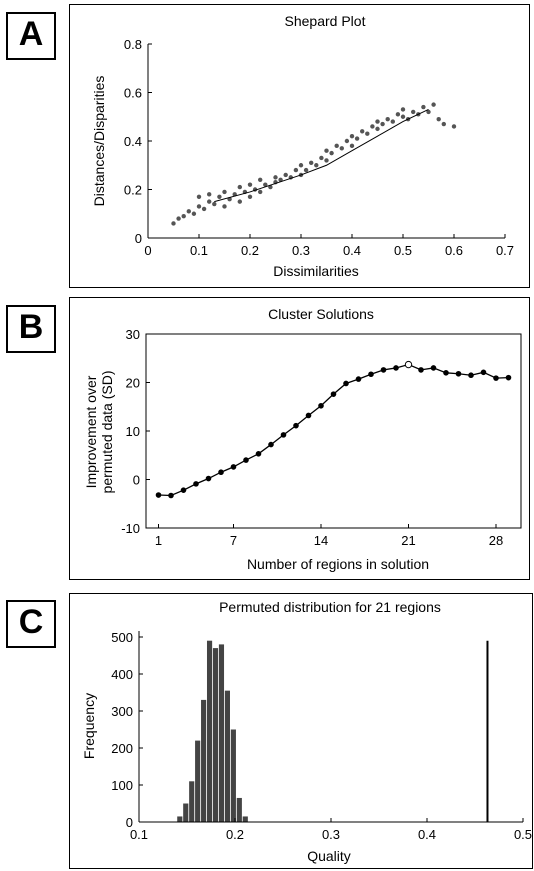 This screenshot has width=534, height=871. Describe the element at coordinates (91, 431) in the screenshot. I see `chart-b-y-label-line1: Improvement over` at that location.